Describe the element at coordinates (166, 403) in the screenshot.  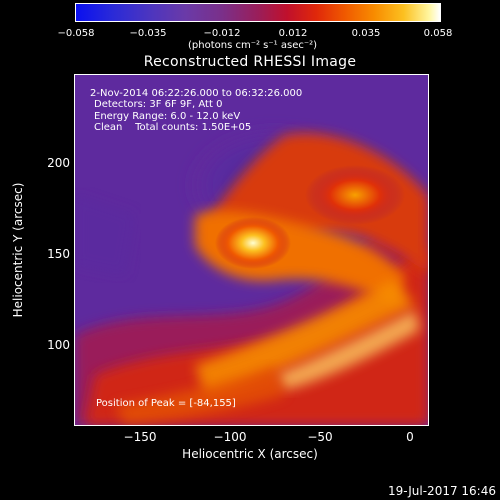
I see `peak-position: Position of Peak = [-84,155]` at that location.